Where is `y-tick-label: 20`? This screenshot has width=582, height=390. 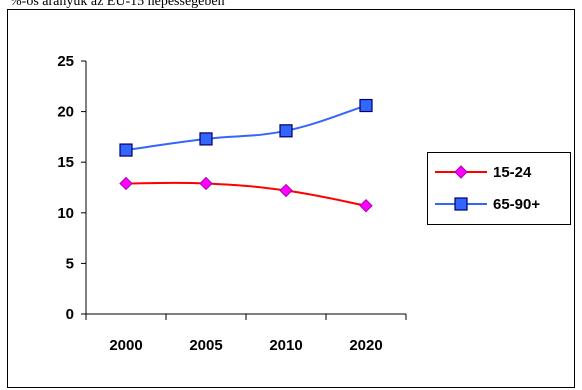 y-tick-label: 20 is located at coordinates (65, 112).